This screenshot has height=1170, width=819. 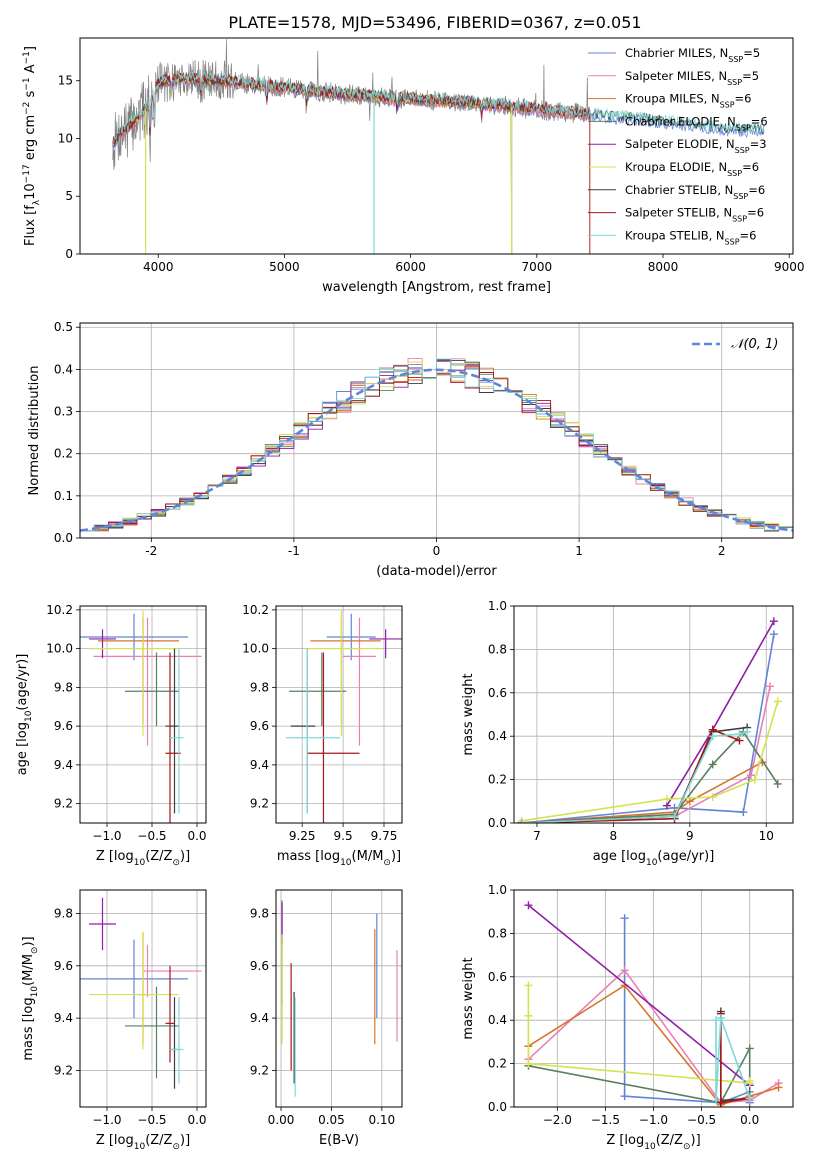 What do you see at coordinates (59, 610) in the screenshot?
I see `y-tick-label: 10.2` at bounding box center [59, 610].